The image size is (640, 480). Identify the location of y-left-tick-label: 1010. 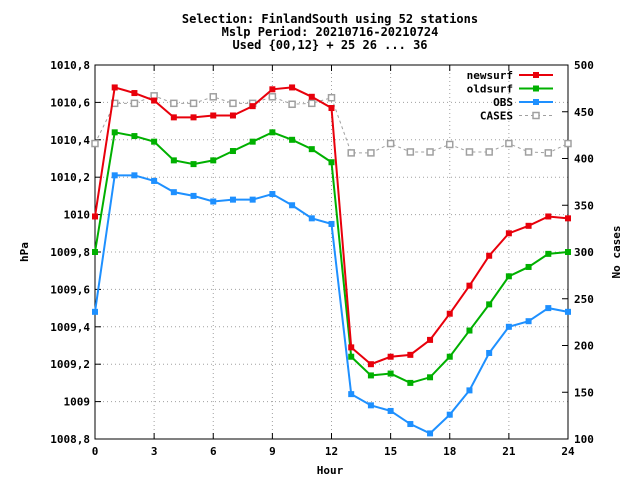
(77, 215).